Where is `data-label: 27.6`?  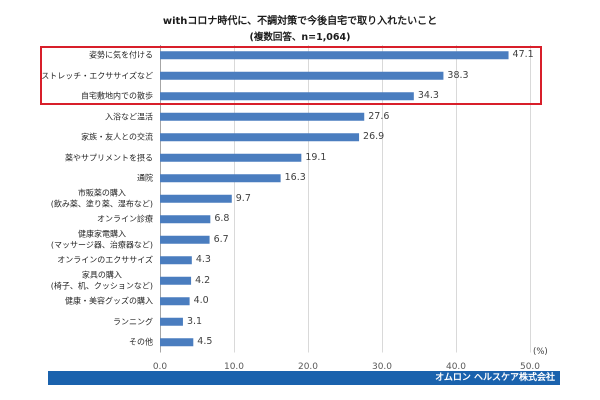
data-label: 27.6 is located at coordinates (379, 116).